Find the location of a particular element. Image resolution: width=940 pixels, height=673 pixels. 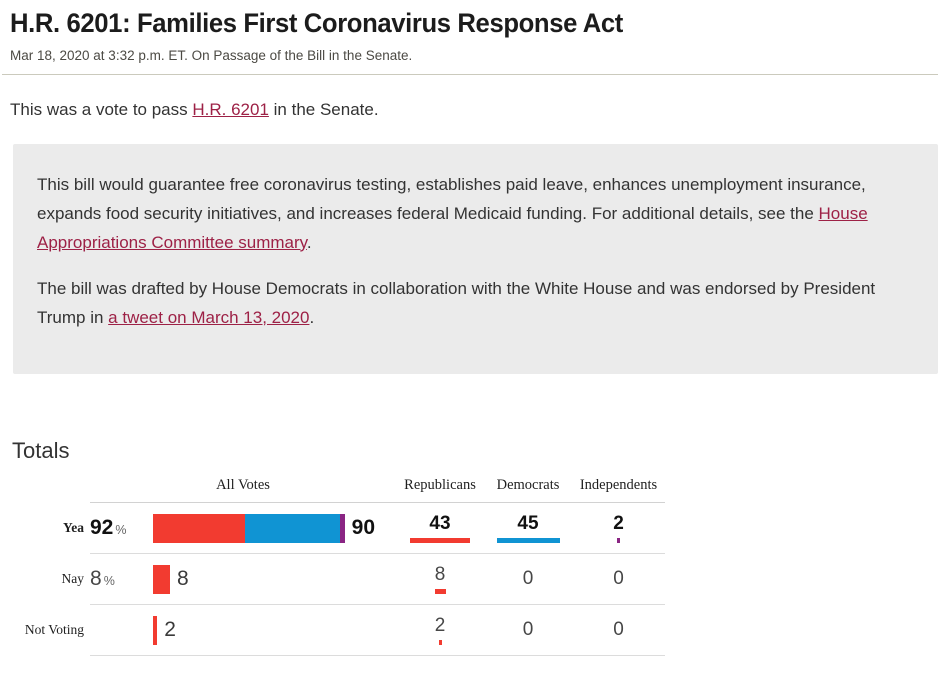

not-voting-all-votes-bar is located at coordinates (155, 630).